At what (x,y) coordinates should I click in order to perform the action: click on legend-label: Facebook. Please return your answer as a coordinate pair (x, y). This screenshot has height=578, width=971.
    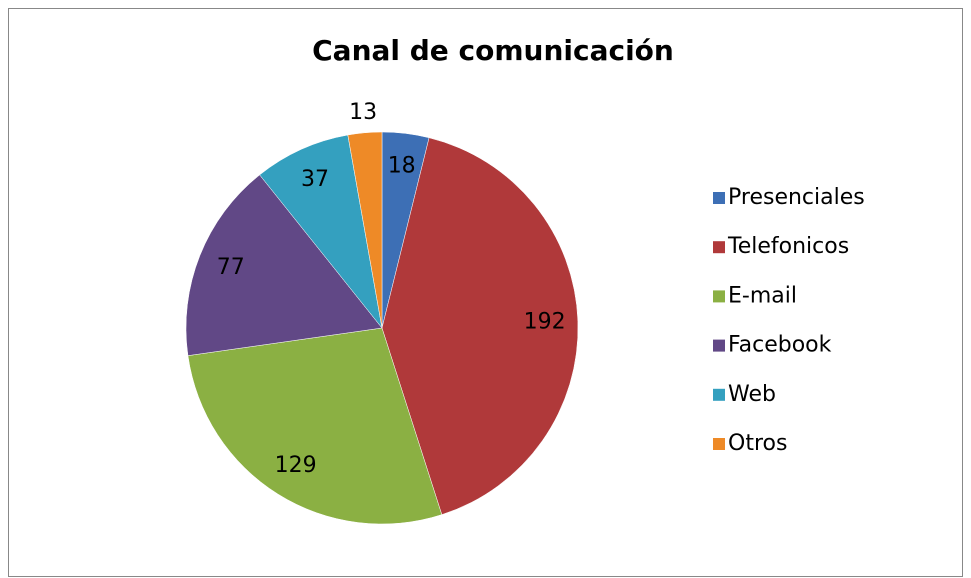
    Looking at the image, I should click on (780, 345).